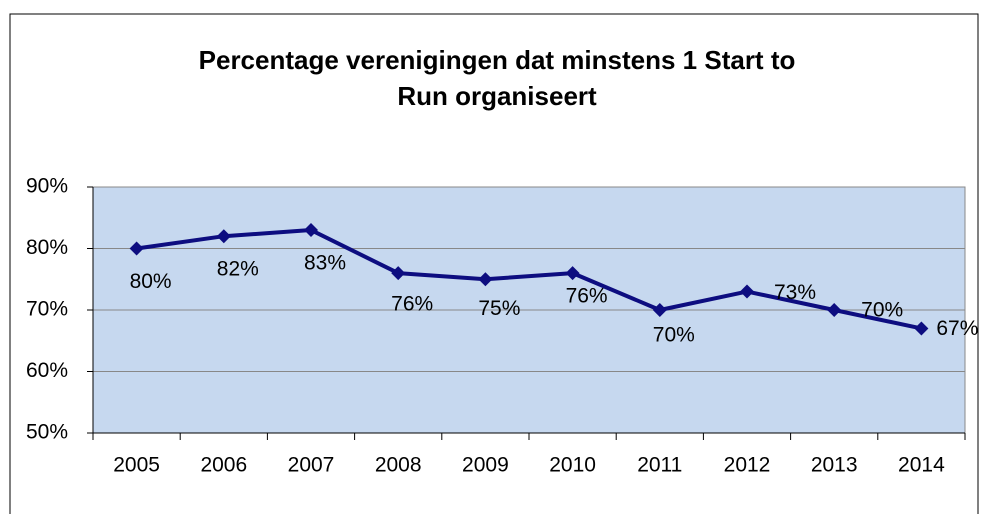  Describe the element at coordinates (497, 96) in the screenshot. I see `chart-title: Run organiseert` at that location.